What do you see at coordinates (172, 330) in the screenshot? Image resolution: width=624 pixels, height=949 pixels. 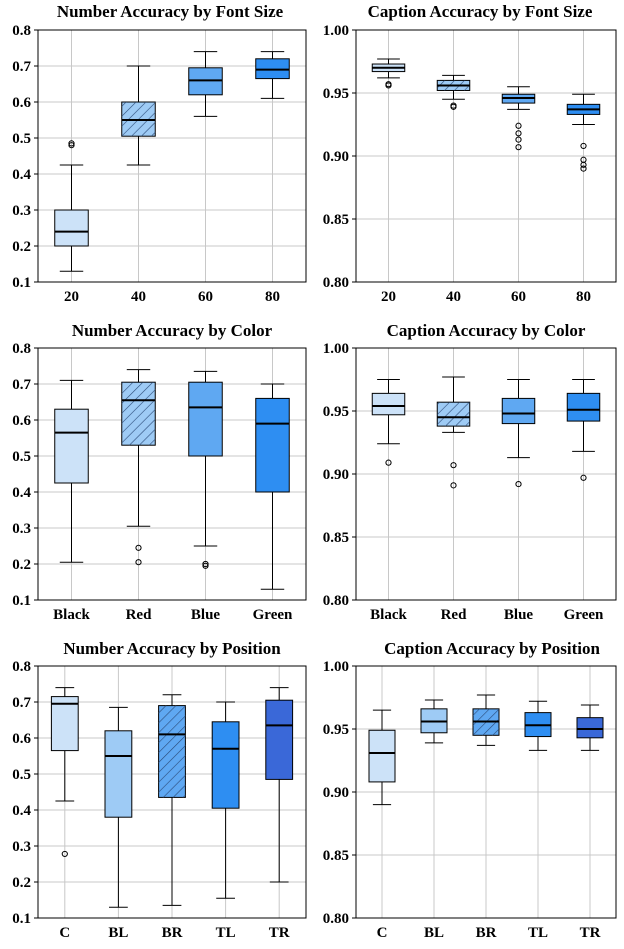 I see `chart-title: Number Accuracy by Color` at bounding box center [172, 330].